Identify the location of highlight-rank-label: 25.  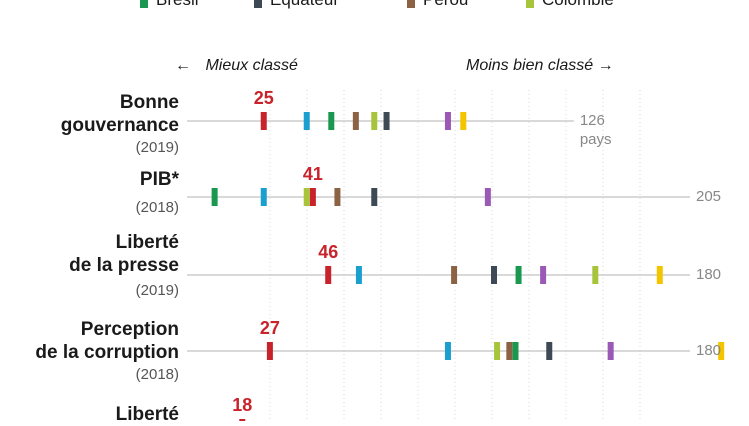
(263, 98).